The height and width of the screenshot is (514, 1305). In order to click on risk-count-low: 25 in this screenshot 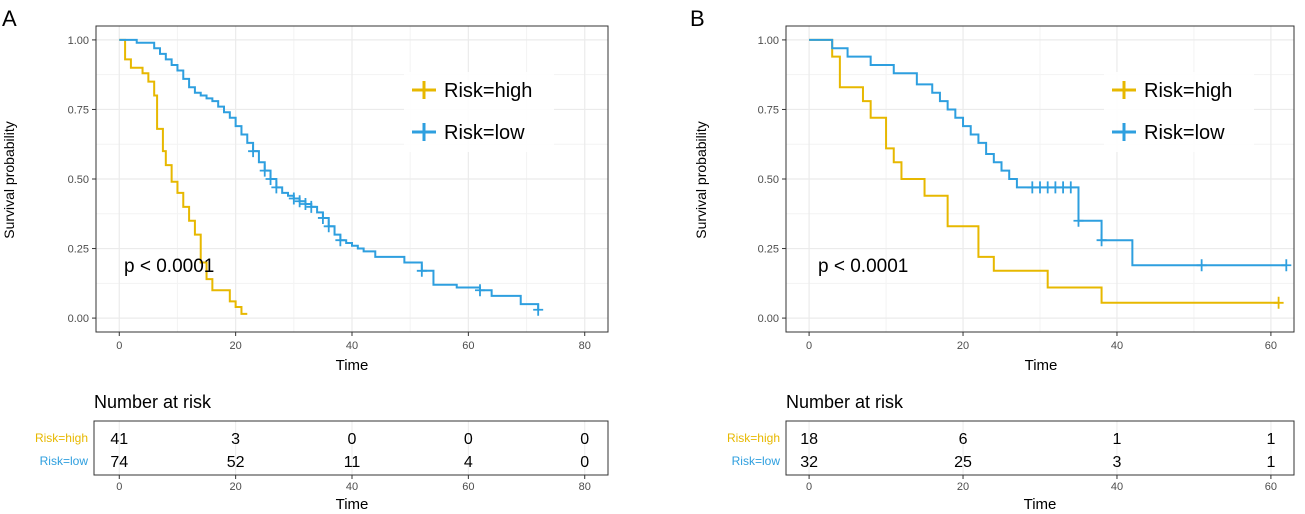, I will do `click(963, 462)`.